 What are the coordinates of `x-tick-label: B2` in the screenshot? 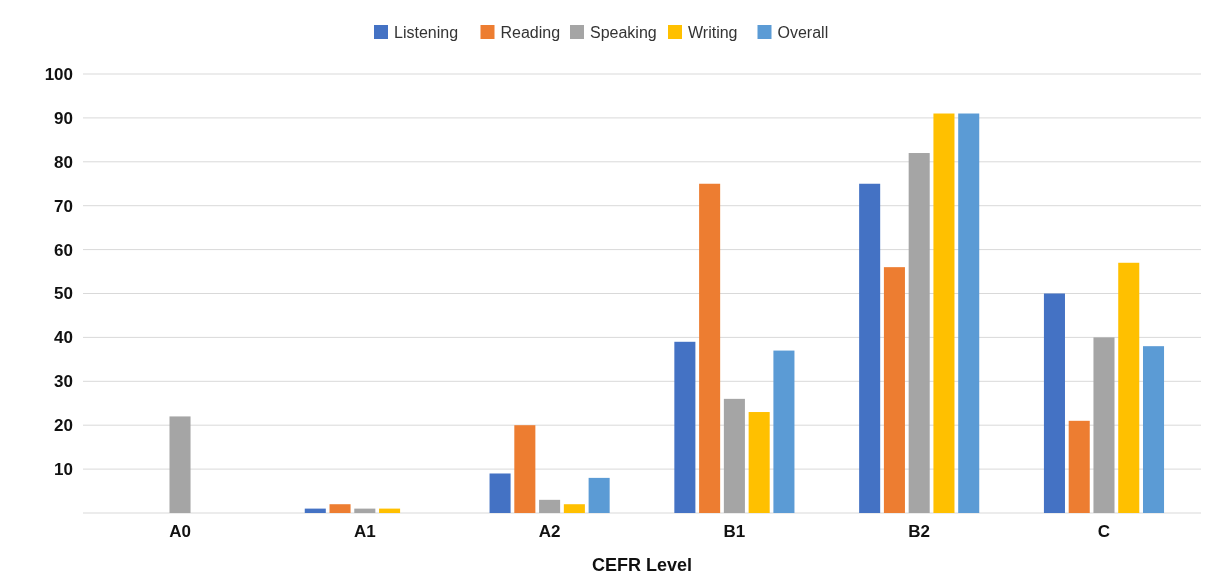 It's located at (919, 531).